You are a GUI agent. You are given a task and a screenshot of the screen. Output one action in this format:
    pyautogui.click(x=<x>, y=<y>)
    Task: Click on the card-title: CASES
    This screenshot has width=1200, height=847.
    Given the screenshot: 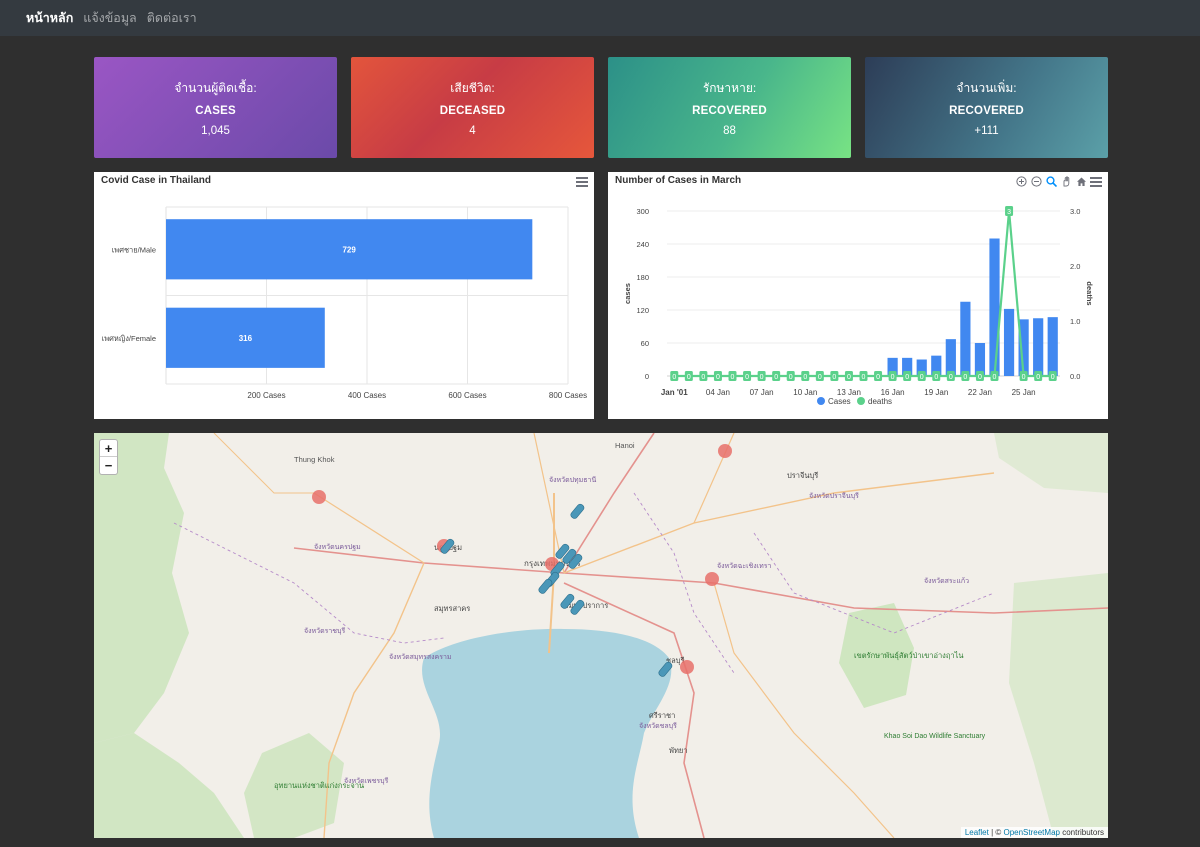 What is the action you would take?
    pyautogui.click(x=215, y=110)
    